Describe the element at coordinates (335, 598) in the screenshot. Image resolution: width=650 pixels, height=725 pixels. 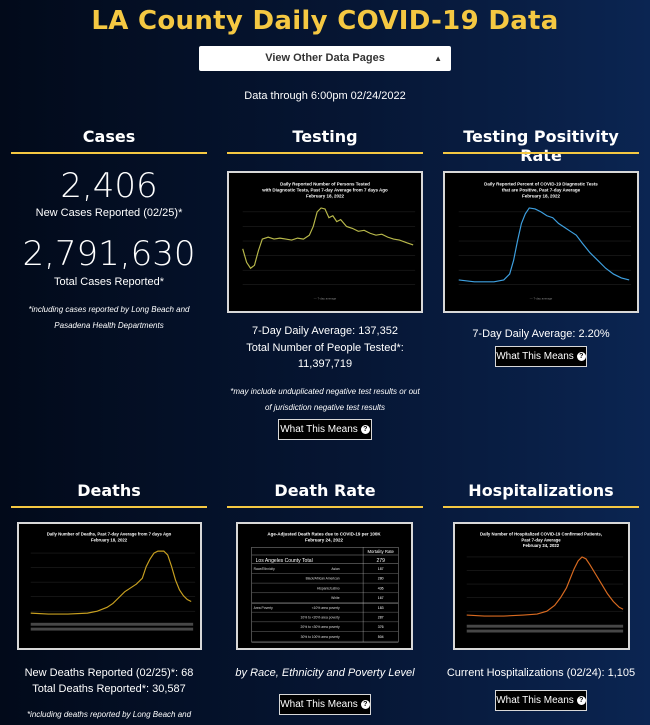
I see `death-rate-row-label: White` at that location.